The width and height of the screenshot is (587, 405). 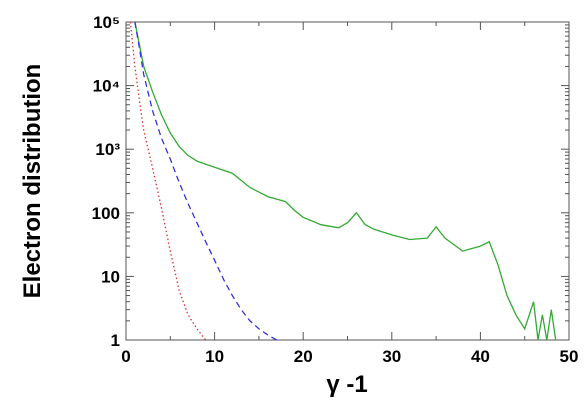 What do you see at coordinates (115, 340) in the screenshot?
I see `y-tick-label: 1` at bounding box center [115, 340].